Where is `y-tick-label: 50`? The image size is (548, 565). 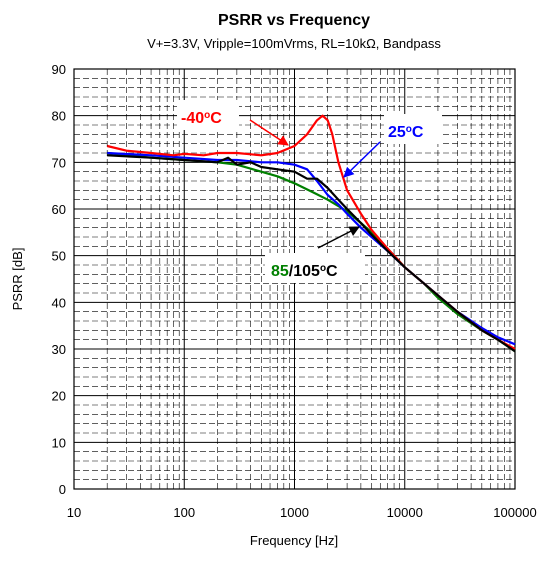
y-tick-label: 50 is located at coordinates (59, 256).